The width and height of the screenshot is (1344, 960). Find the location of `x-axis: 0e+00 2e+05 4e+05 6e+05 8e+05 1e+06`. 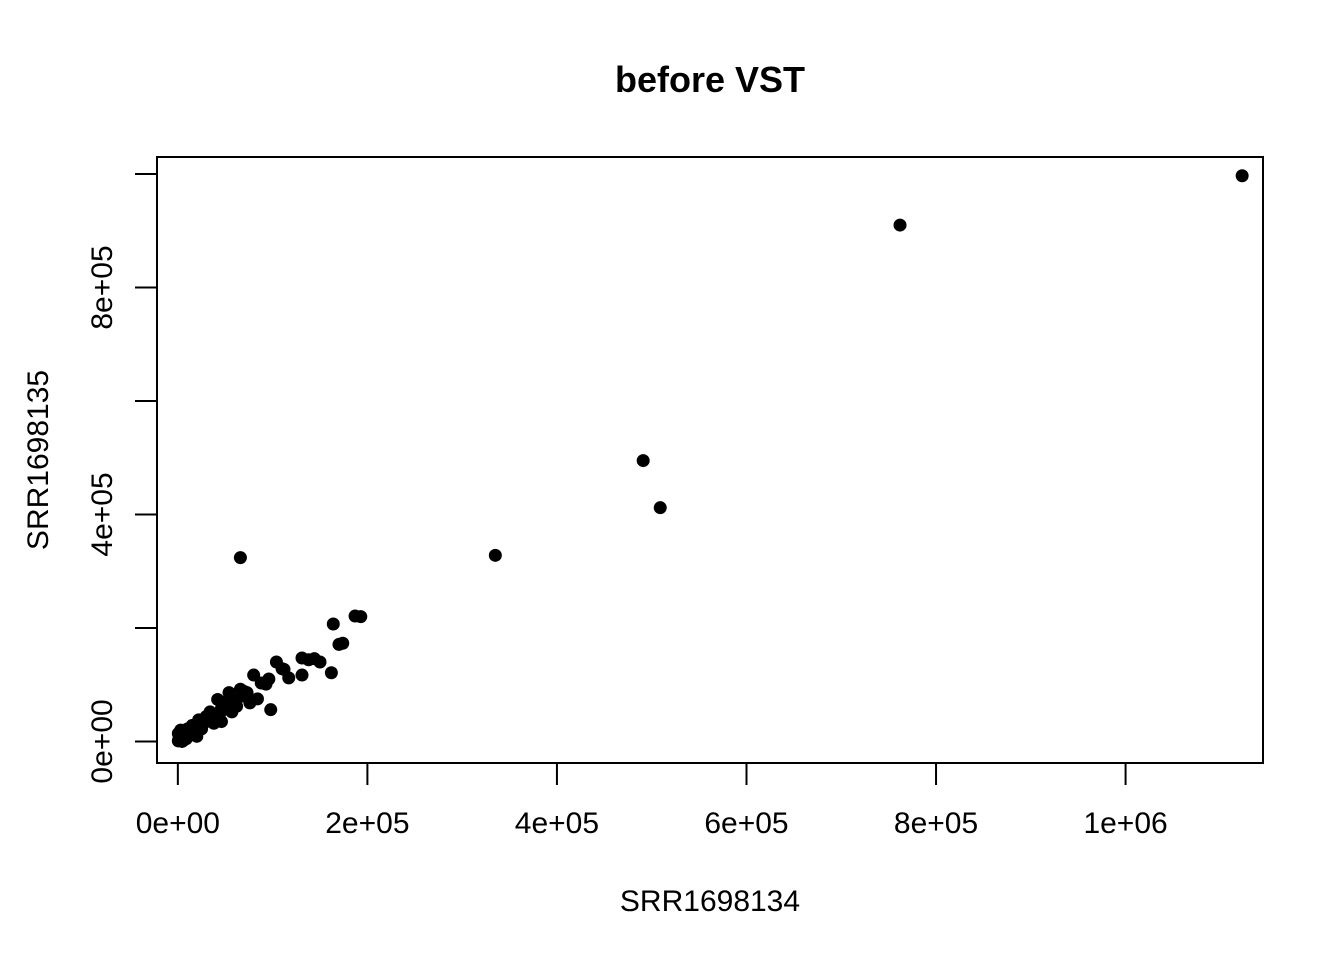

x-axis: 0e+00 2e+05 4e+05 6e+05 8e+05 1e+06 is located at coordinates (652, 801).